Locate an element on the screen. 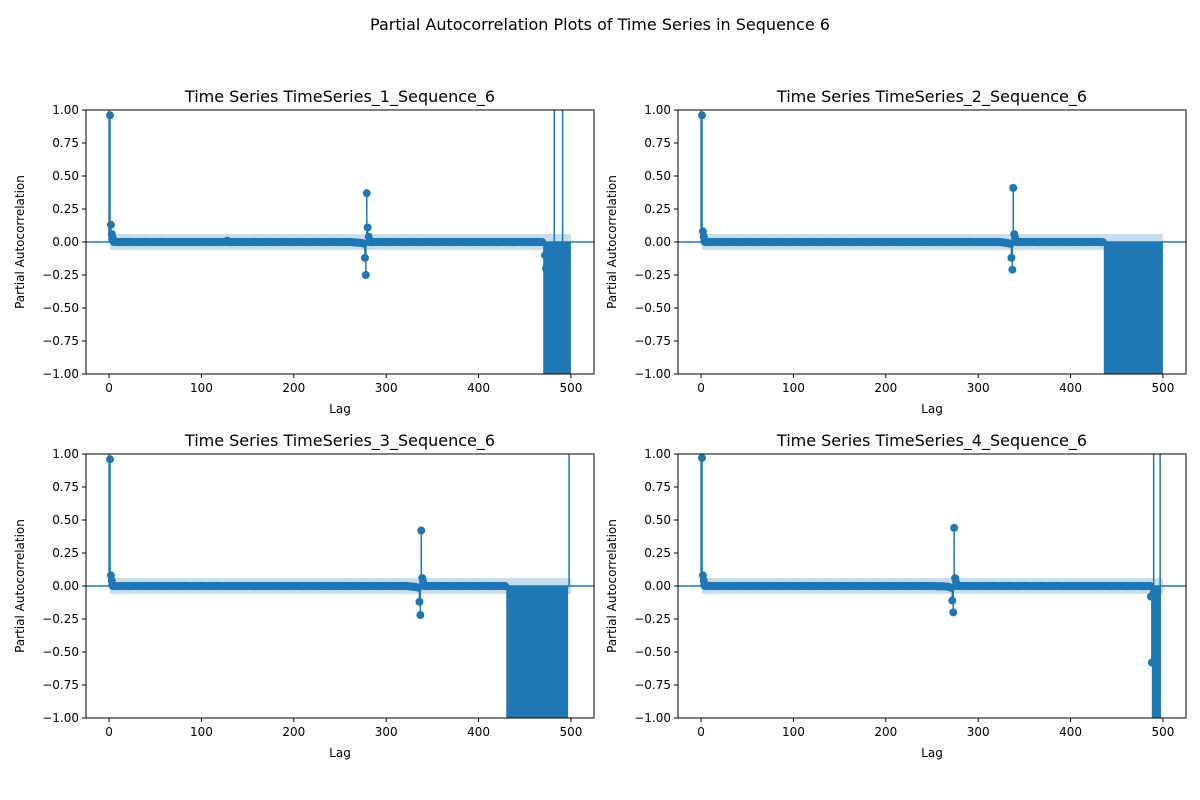 The height and width of the screenshot is (800, 1200). subplot-title: Time Series TimeSeries_3_Sequence_6 is located at coordinates (339, 441).